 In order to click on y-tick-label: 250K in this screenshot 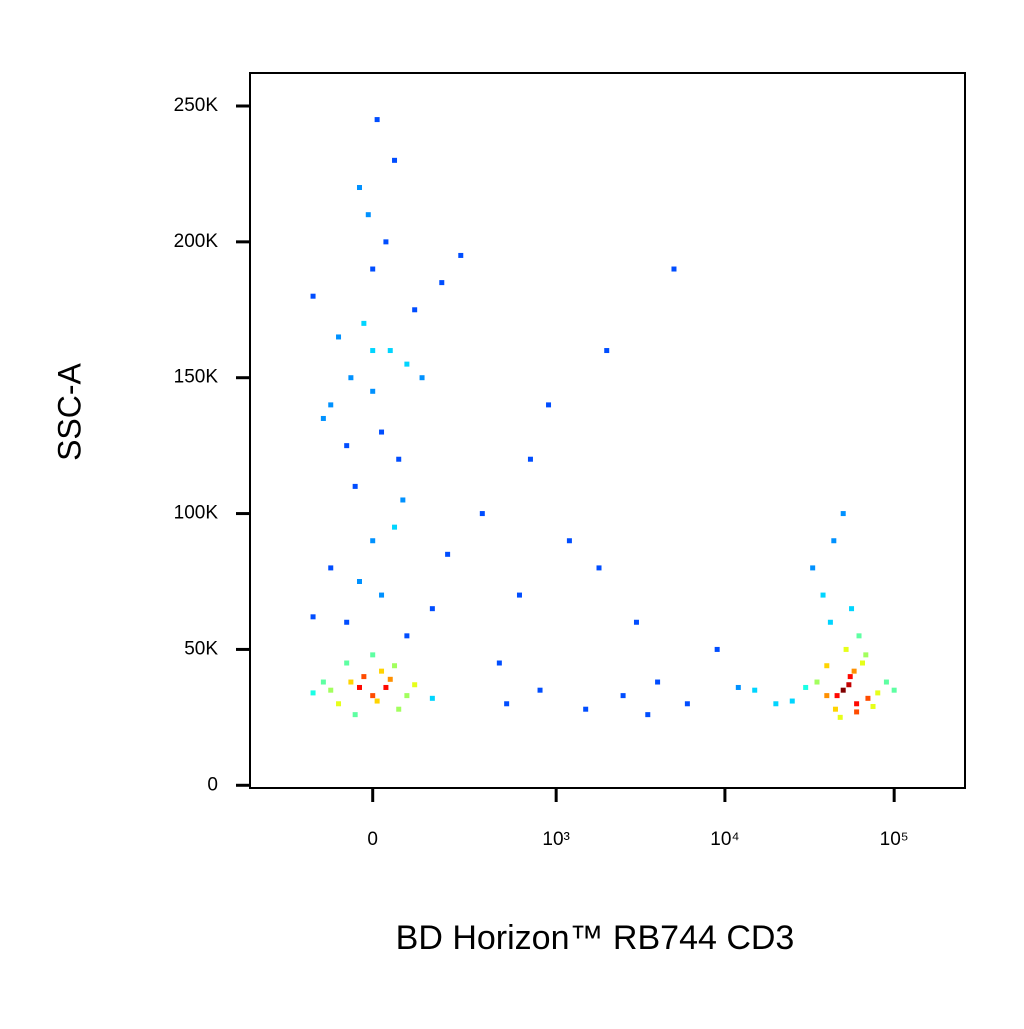, I will do `click(196, 105)`.